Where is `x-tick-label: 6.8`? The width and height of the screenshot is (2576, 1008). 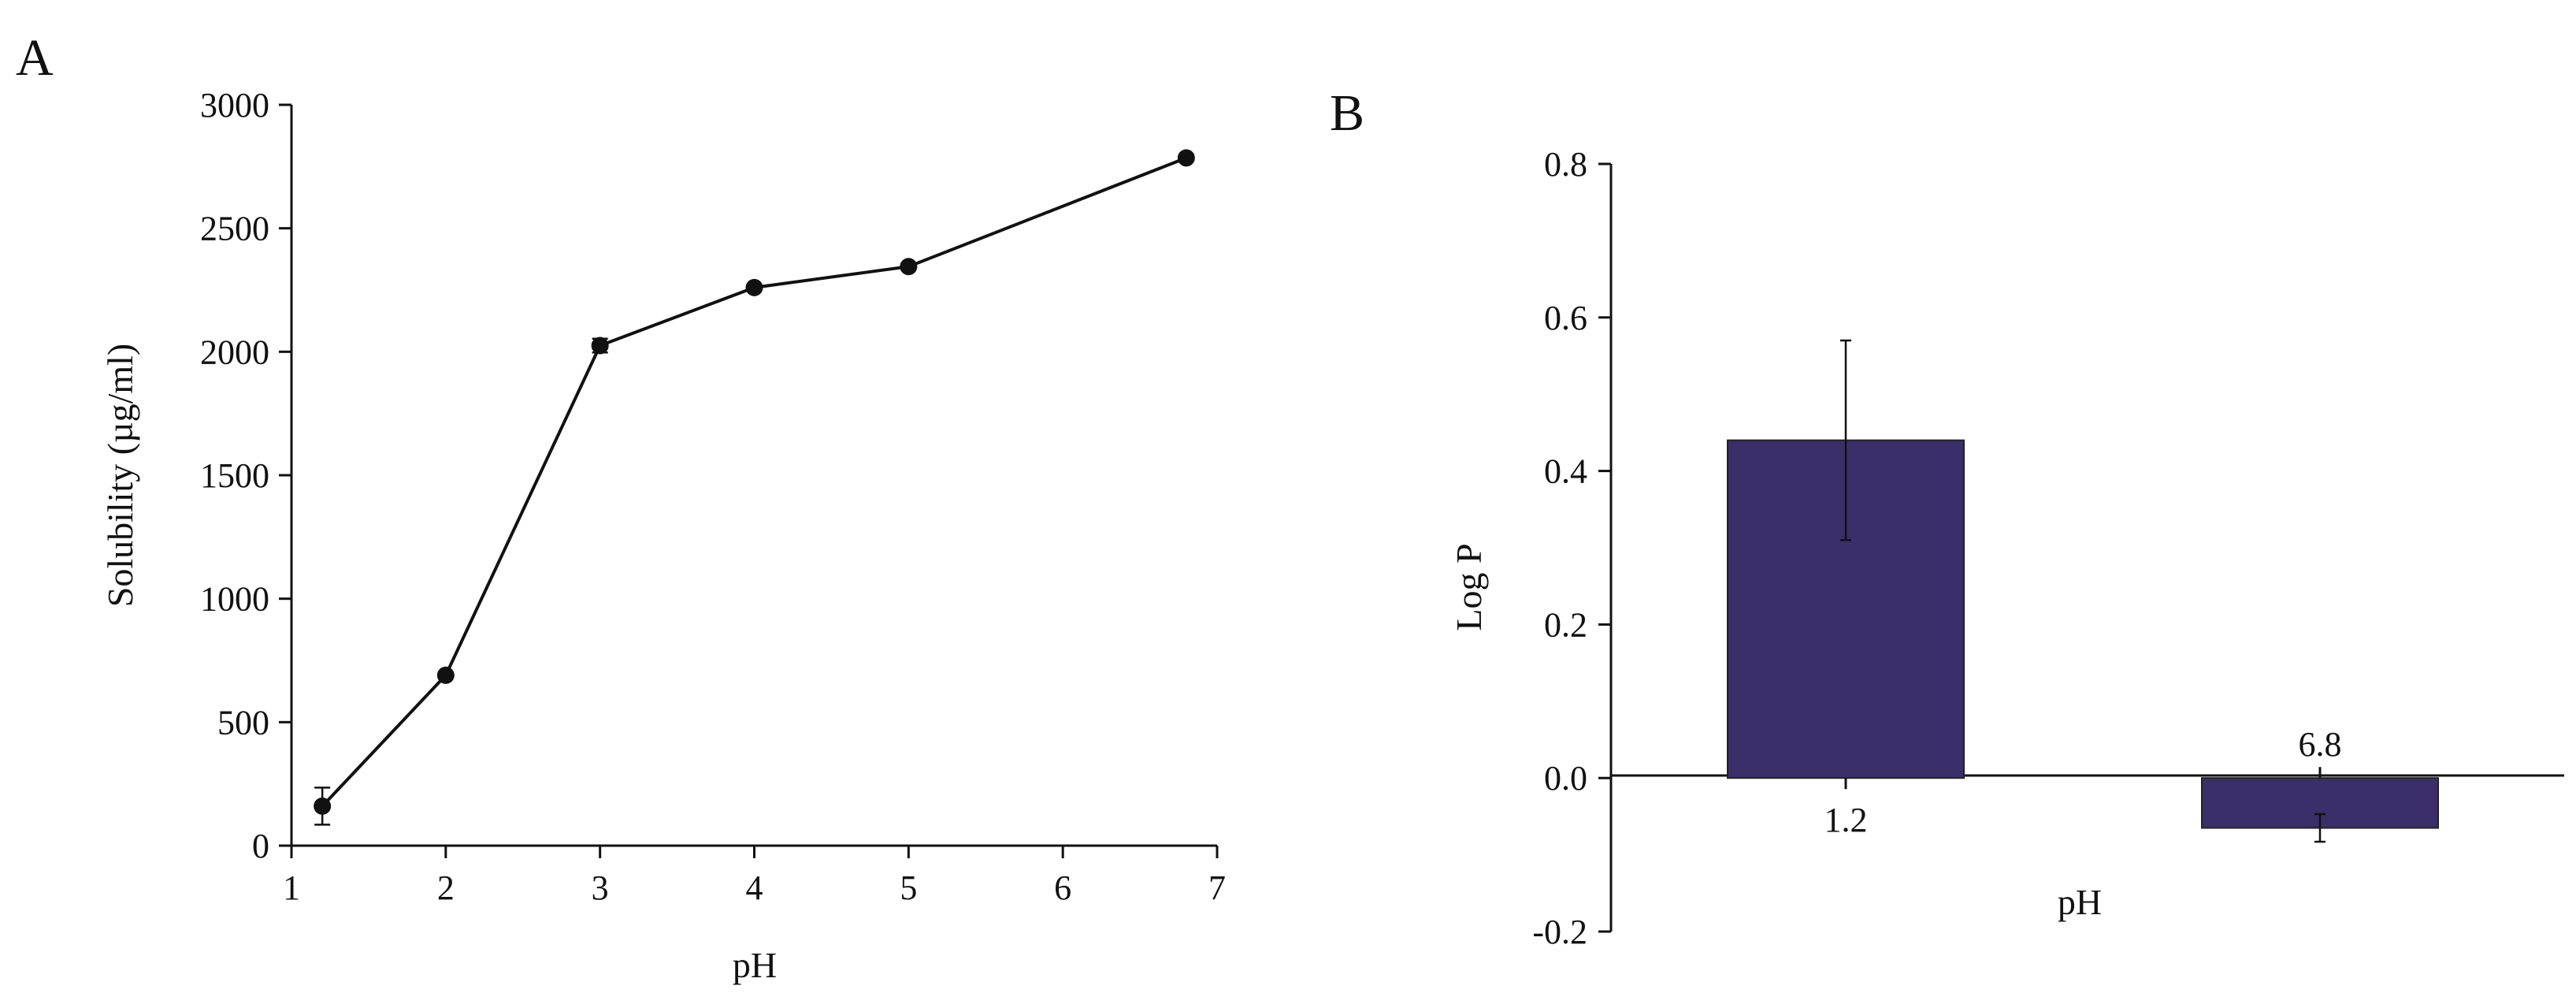 x-tick-label: 6.8 is located at coordinates (2320, 744).